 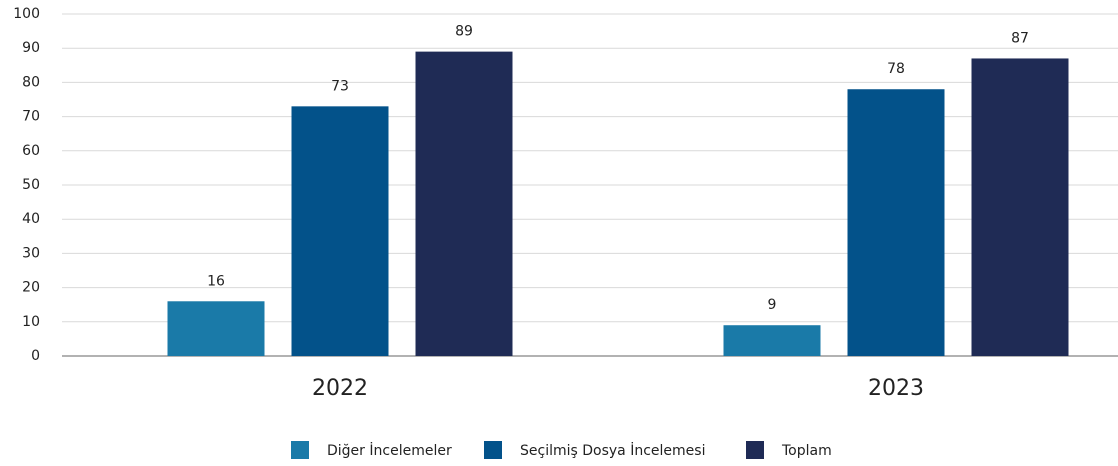 What do you see at coordinates (389, 450) in the screenshot?
I see `legend-label: Diğer İncelemeler` at bounding box center [389, 450].